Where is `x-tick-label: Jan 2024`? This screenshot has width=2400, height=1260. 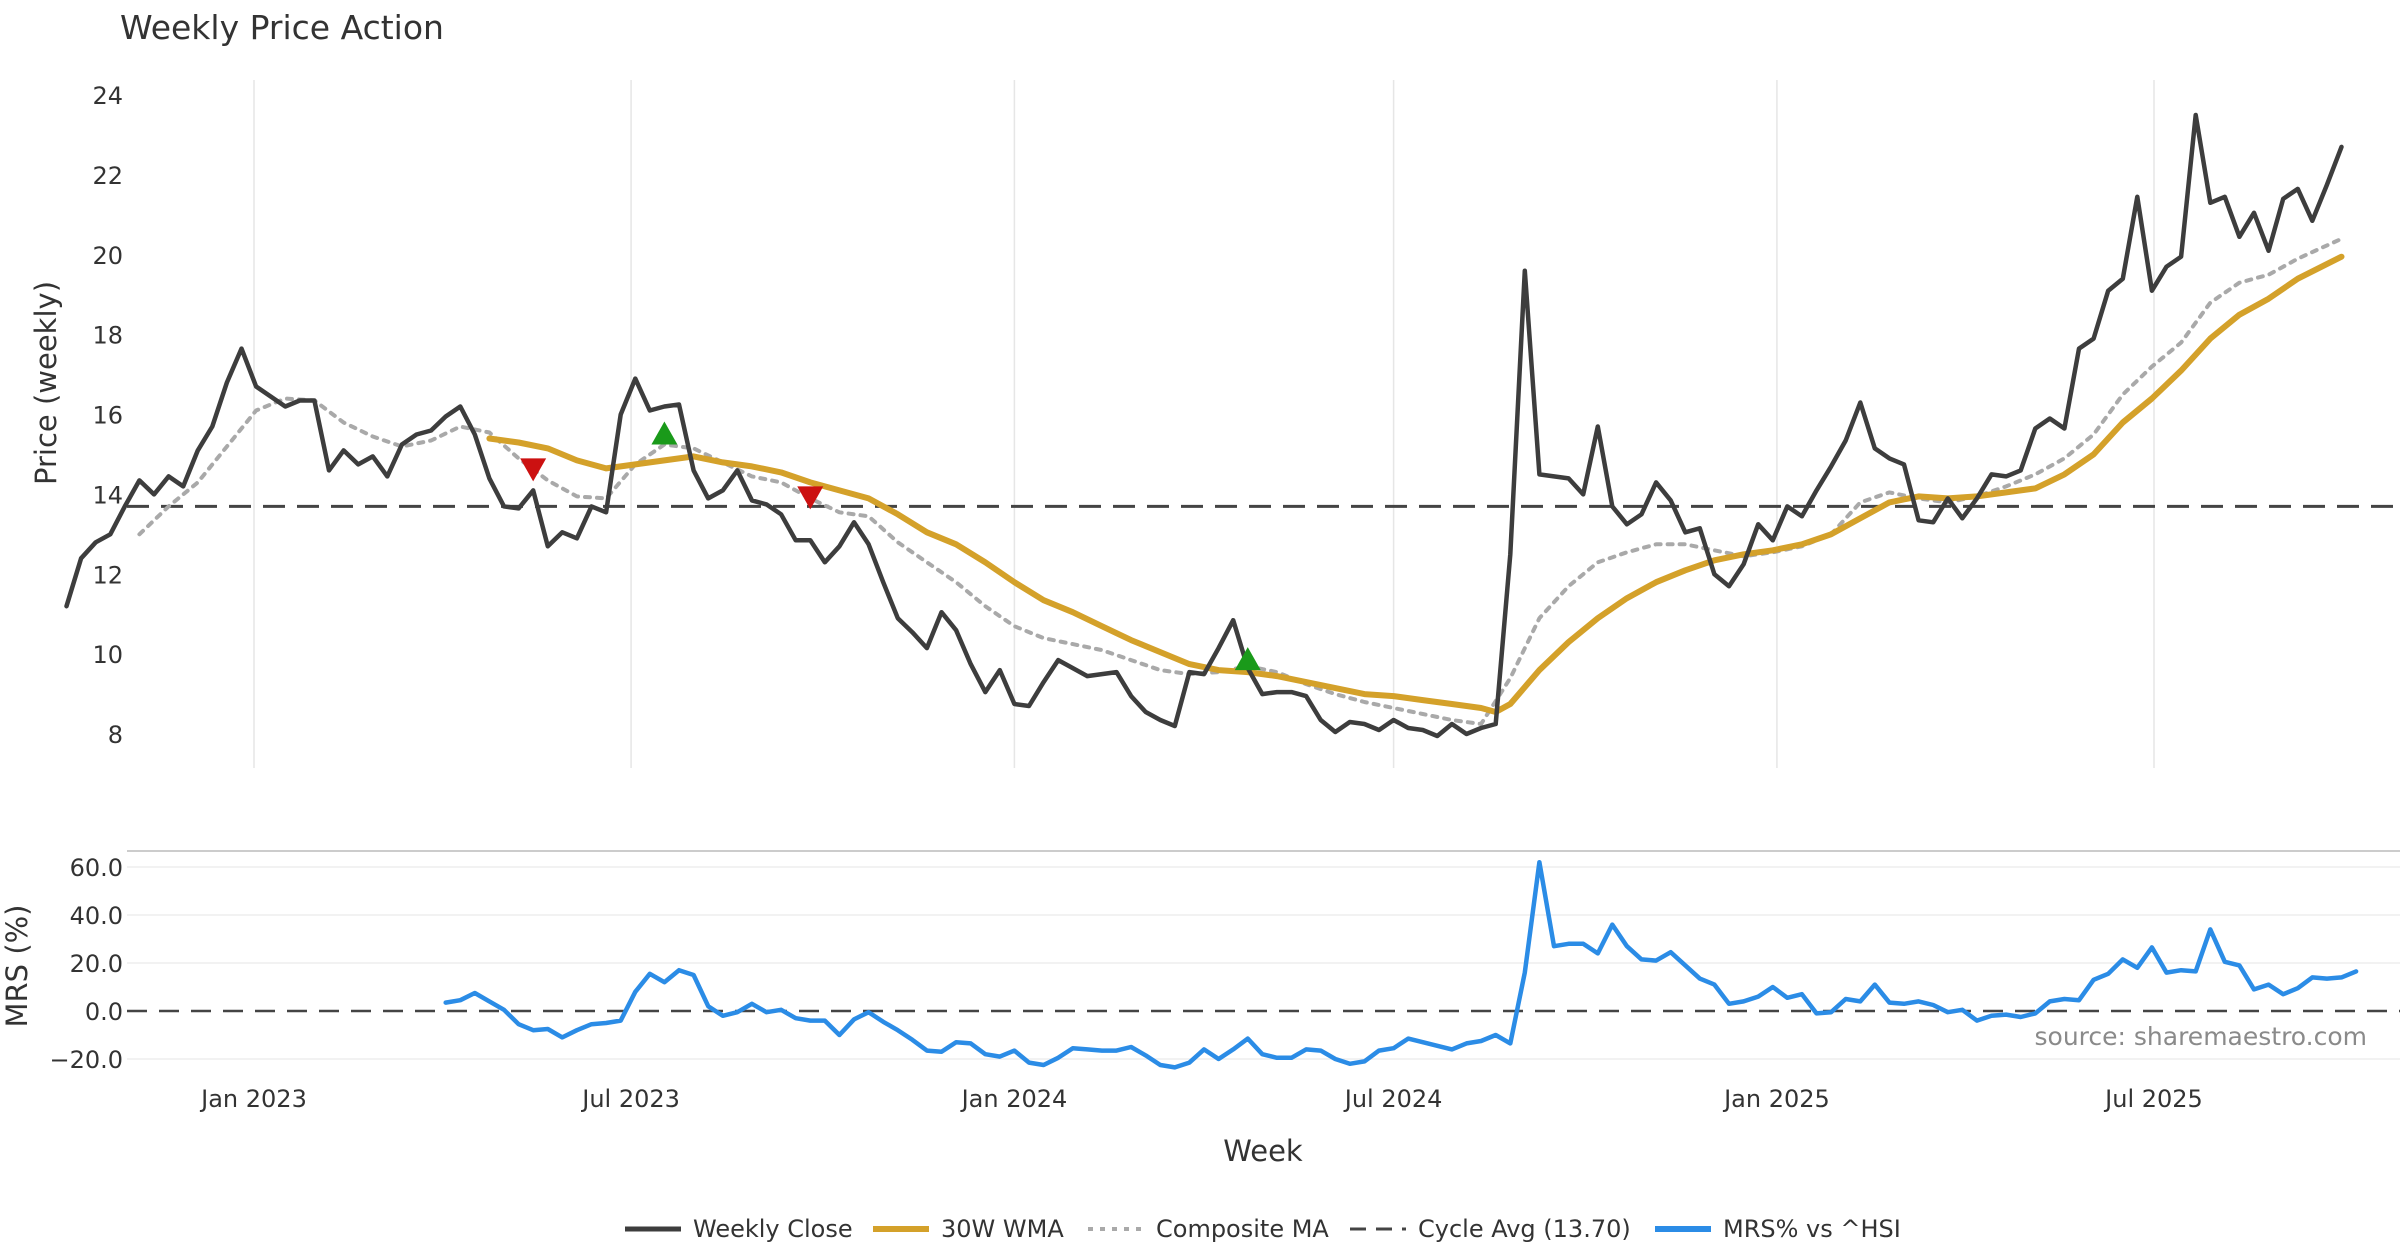
x-tick-label: Jan 2024 is located at coordinates (1014, 1099).